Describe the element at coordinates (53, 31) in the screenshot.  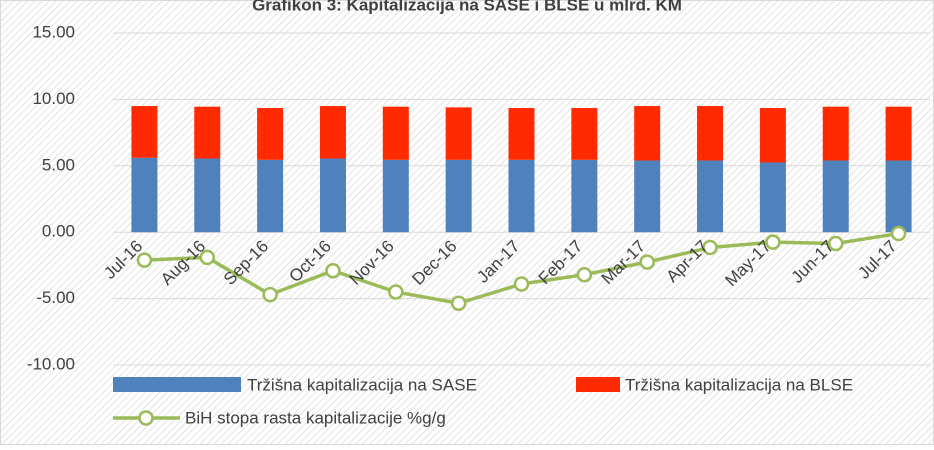
I see `y-tick-label: 15.00` at that location.